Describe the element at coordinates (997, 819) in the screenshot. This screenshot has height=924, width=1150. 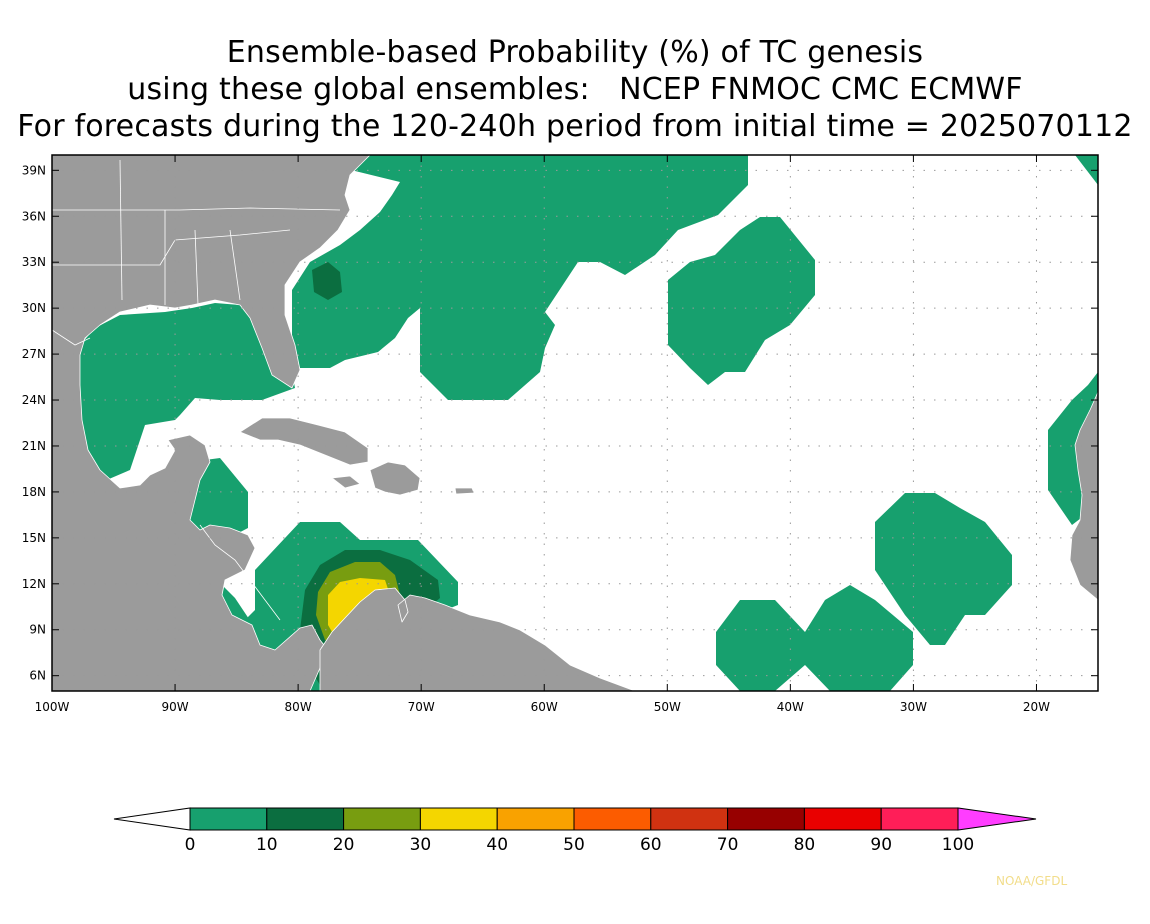
I see `colorbar-over-arrow` at that location.